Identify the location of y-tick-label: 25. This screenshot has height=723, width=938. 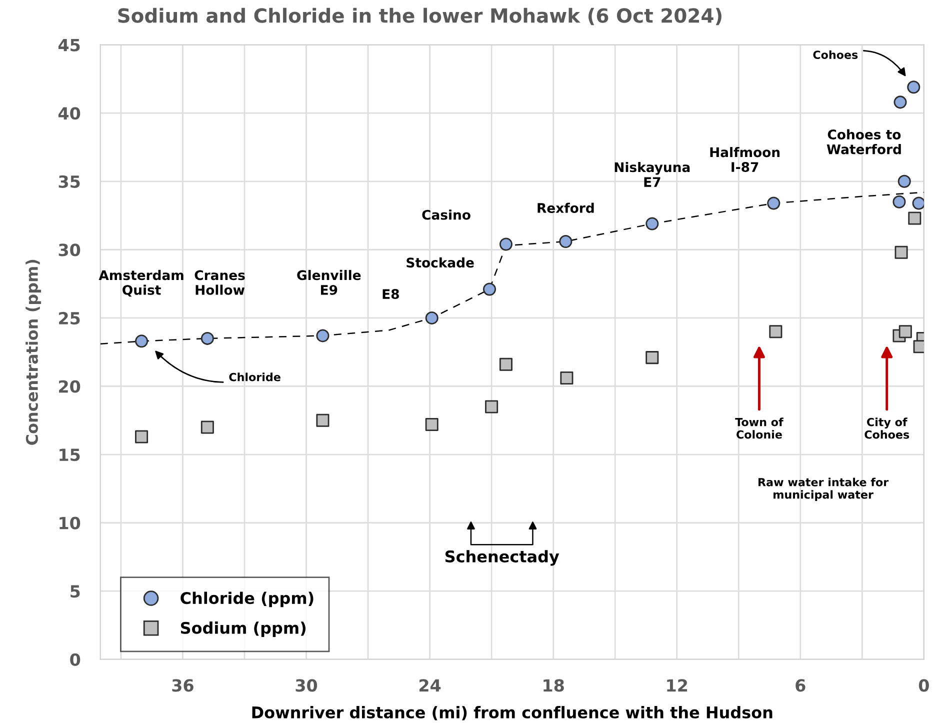
(69, 318).